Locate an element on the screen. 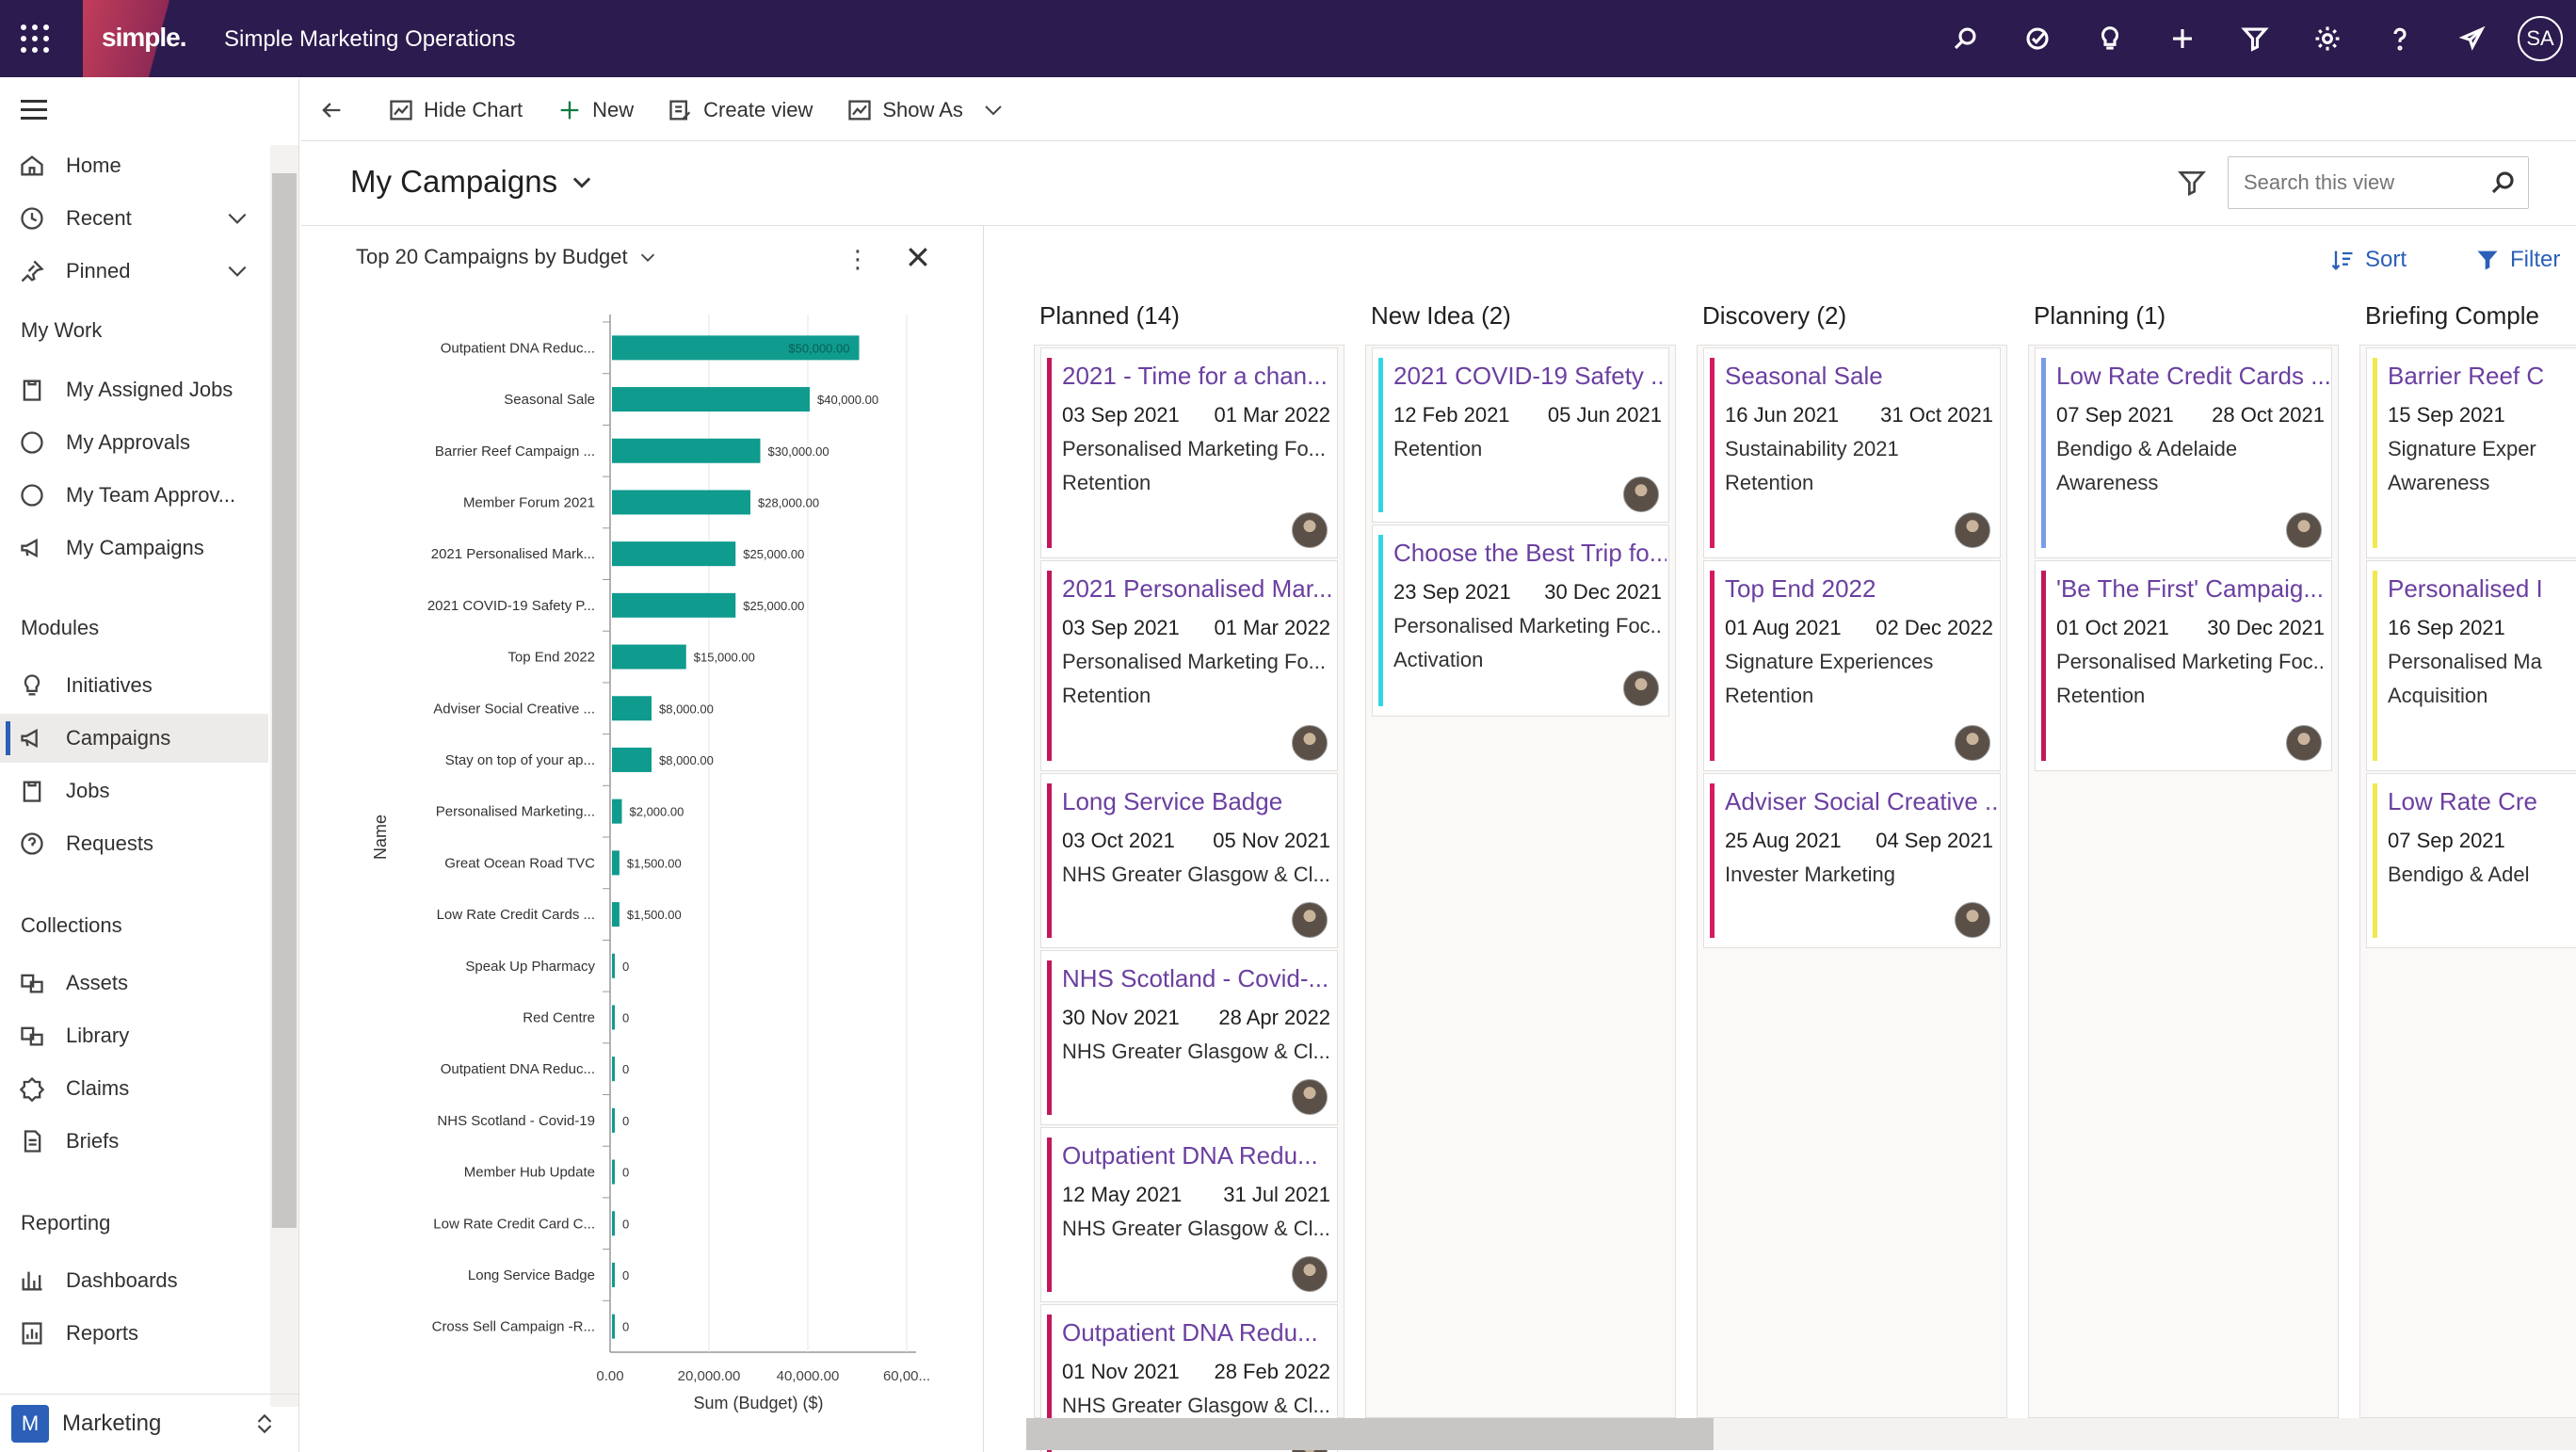  column-header: Planning (1) is located at coordinates (2100, 315).